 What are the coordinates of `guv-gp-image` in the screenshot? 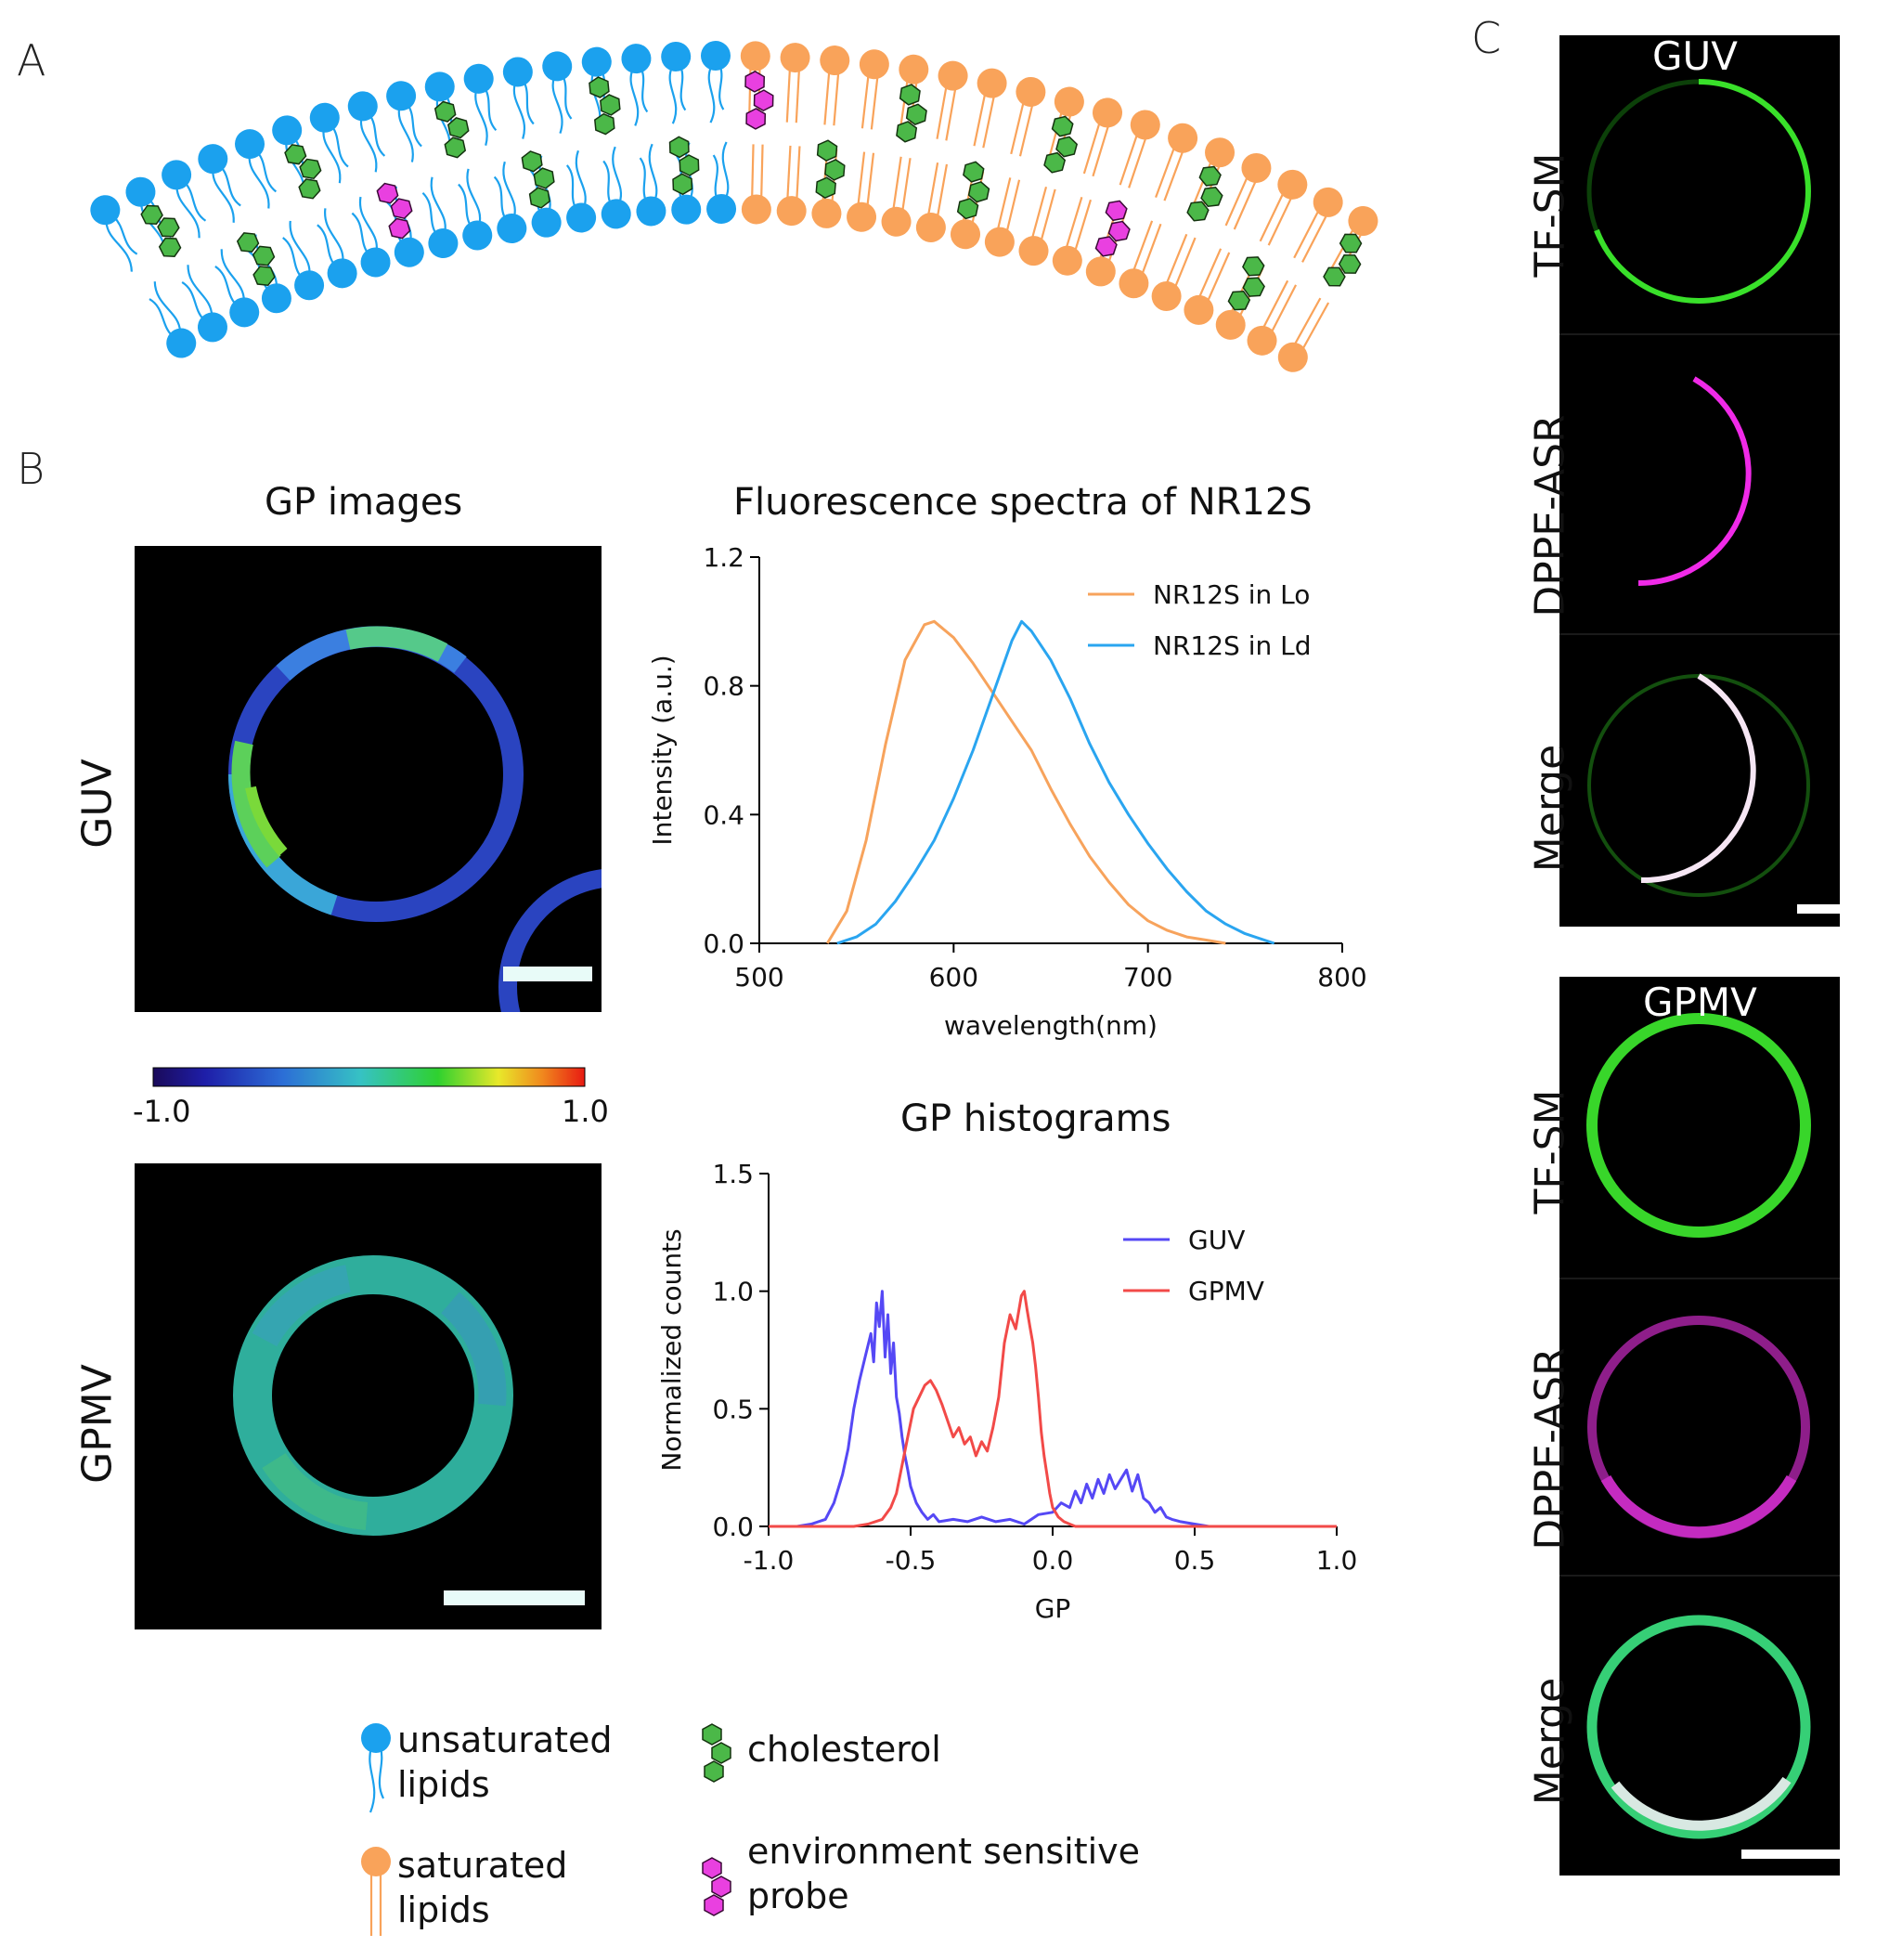 It's located at (369, 779).